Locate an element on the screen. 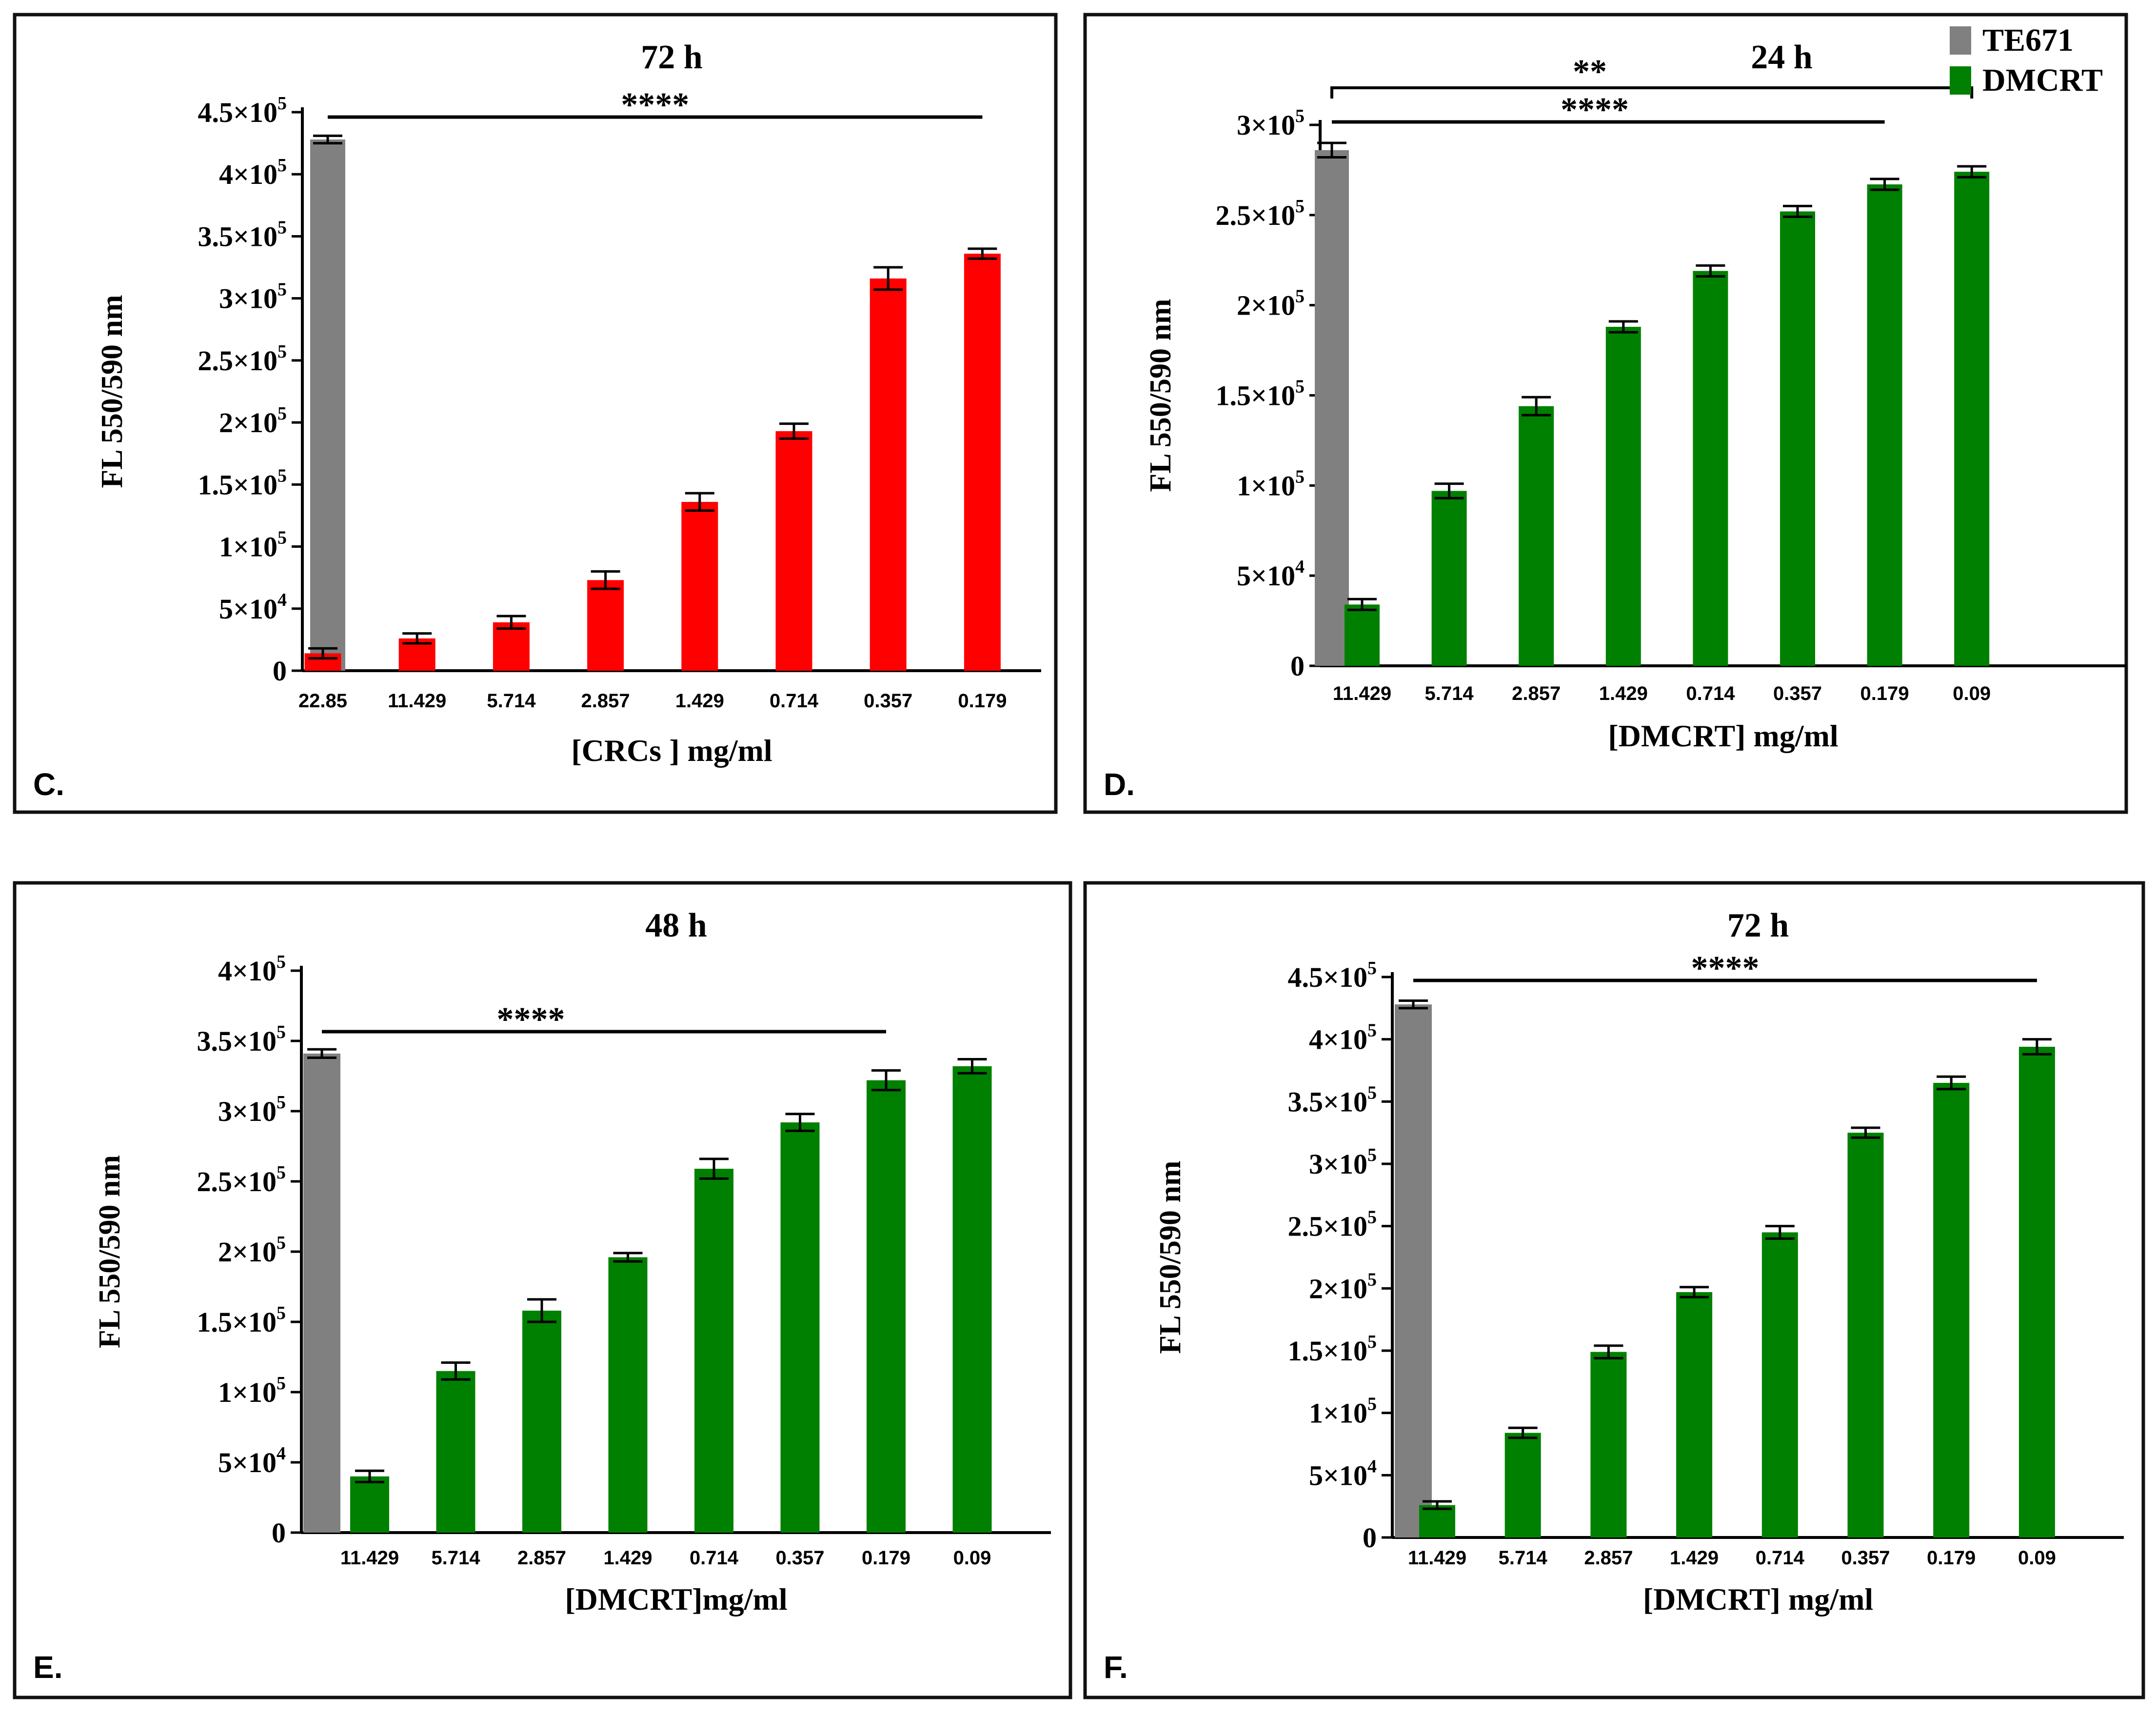 Image resolution: width=2156 pixels, height=1716 pixels. y-tick-label: 5×10⁴ is located at coordinates (253, 607).